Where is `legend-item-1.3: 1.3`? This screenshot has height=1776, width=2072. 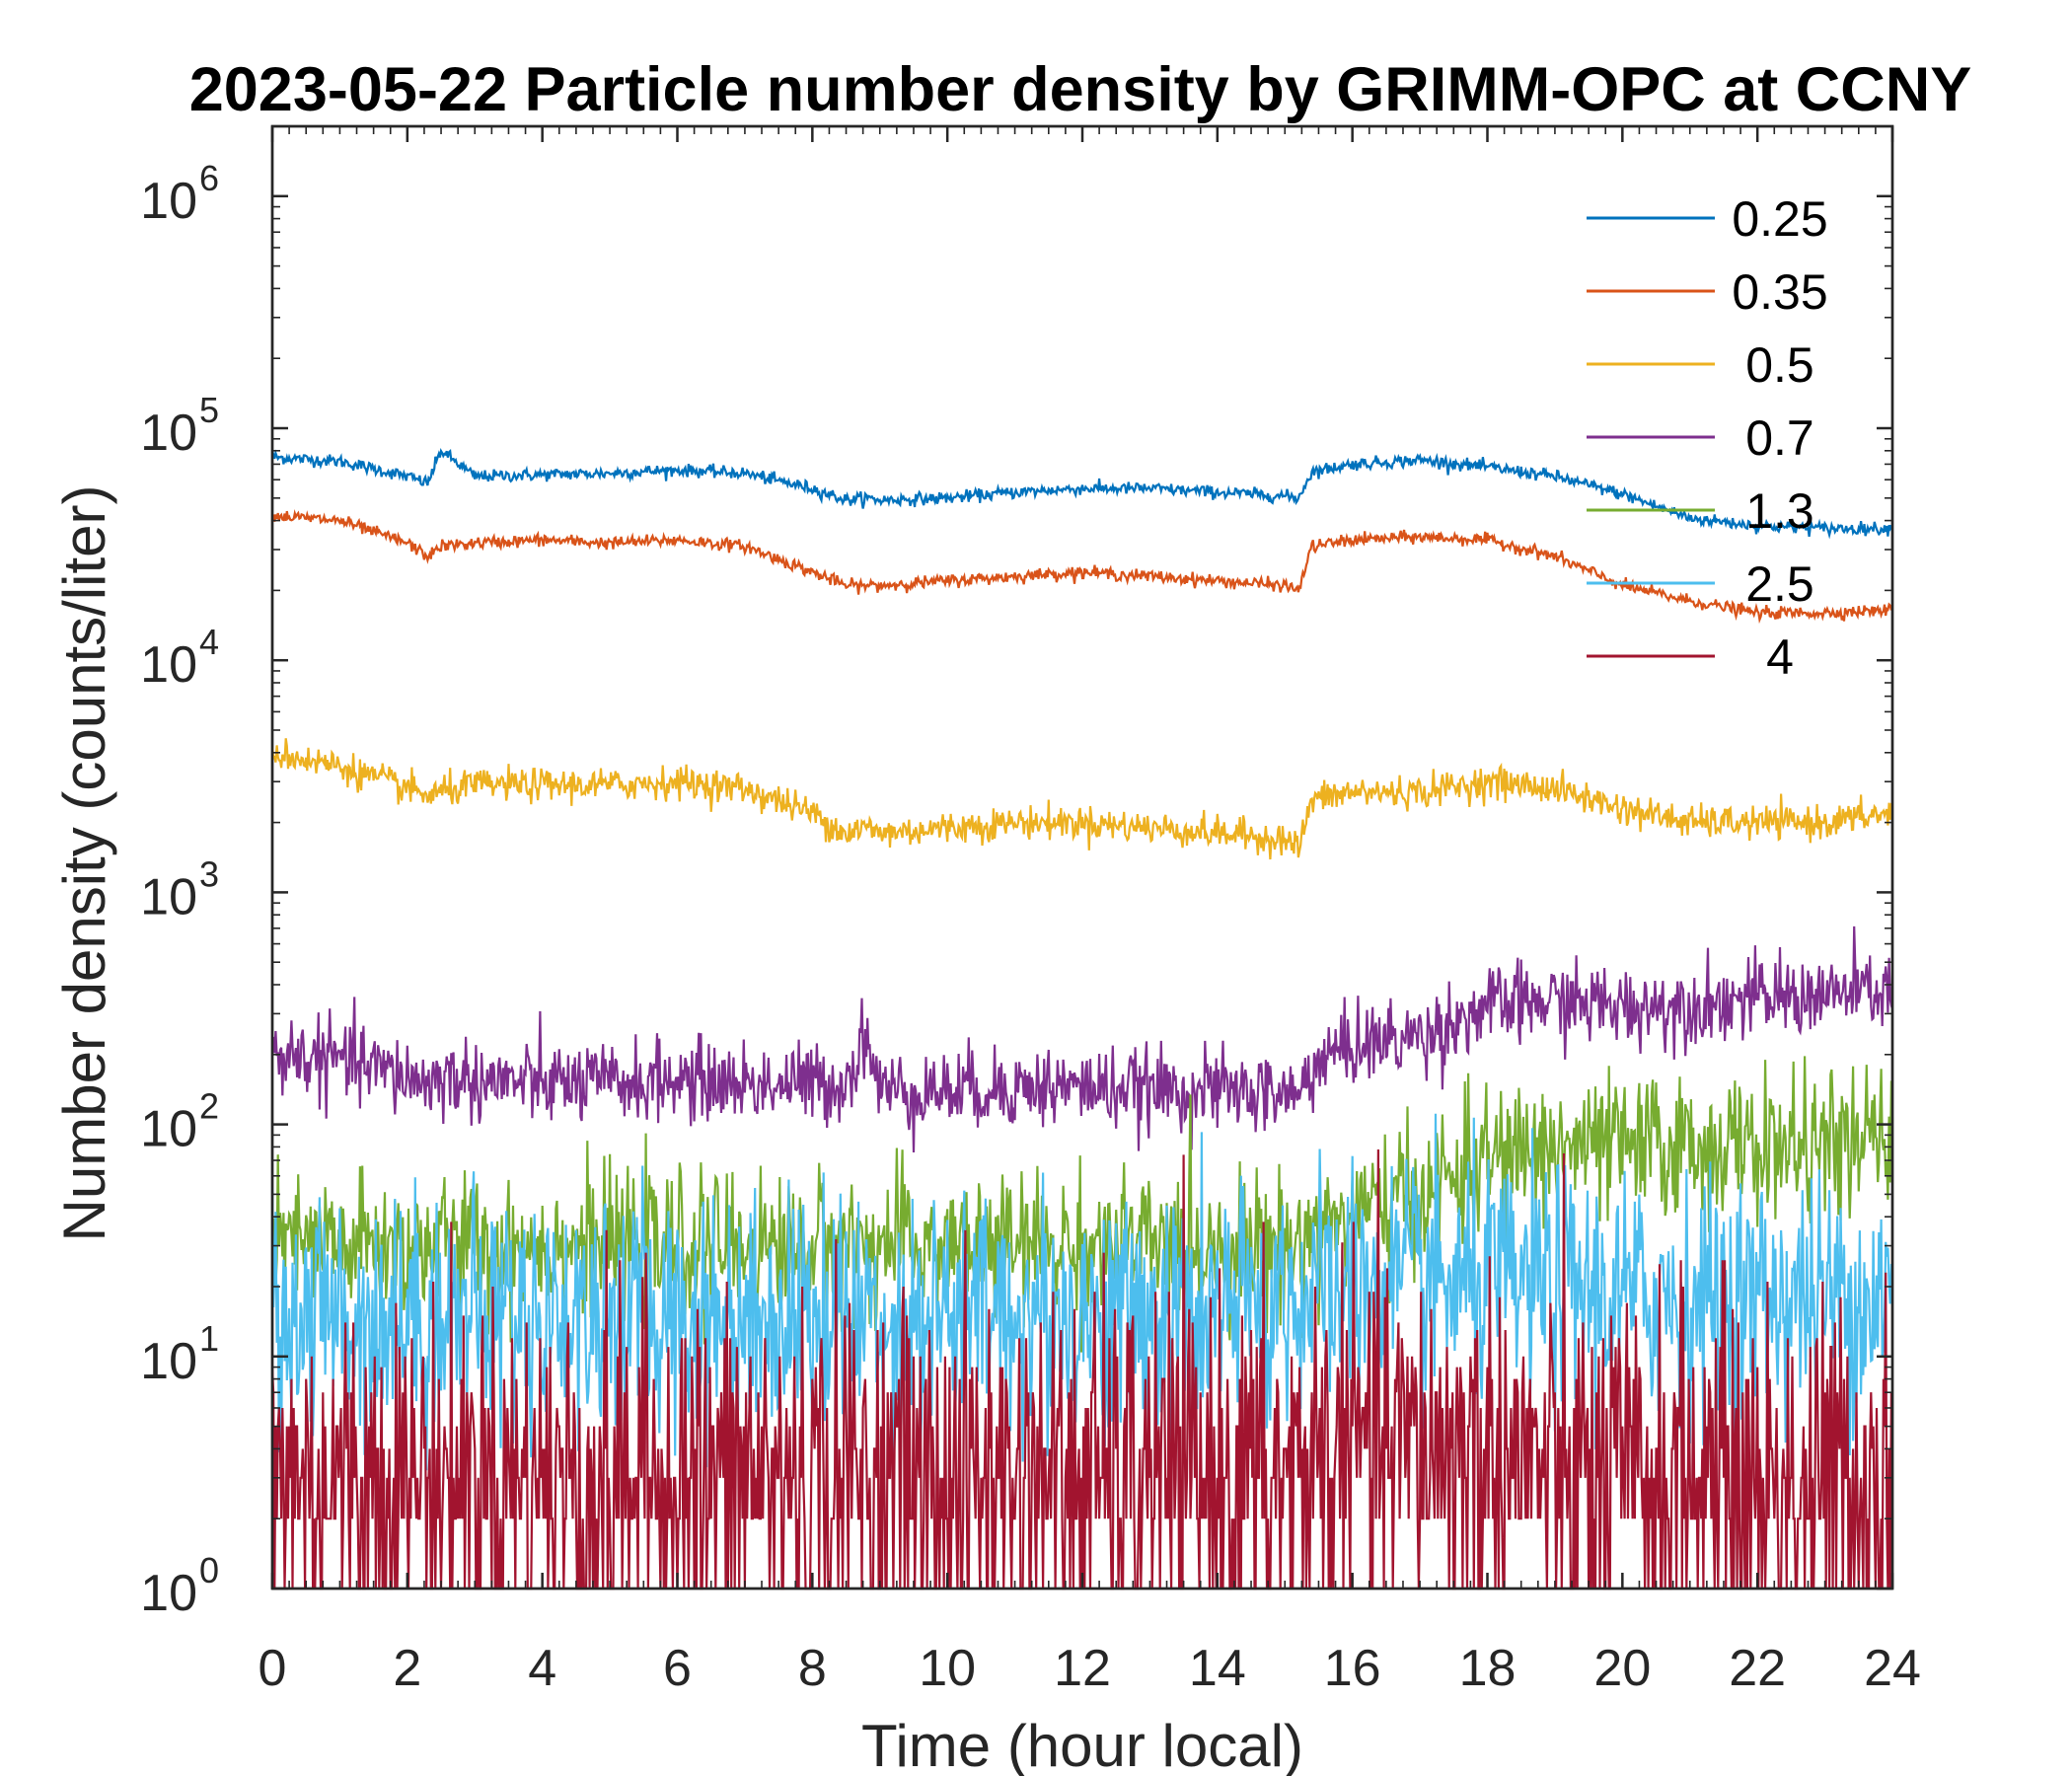
legend-item-1.3: 1.3 is located at coordinates (1700, 511).